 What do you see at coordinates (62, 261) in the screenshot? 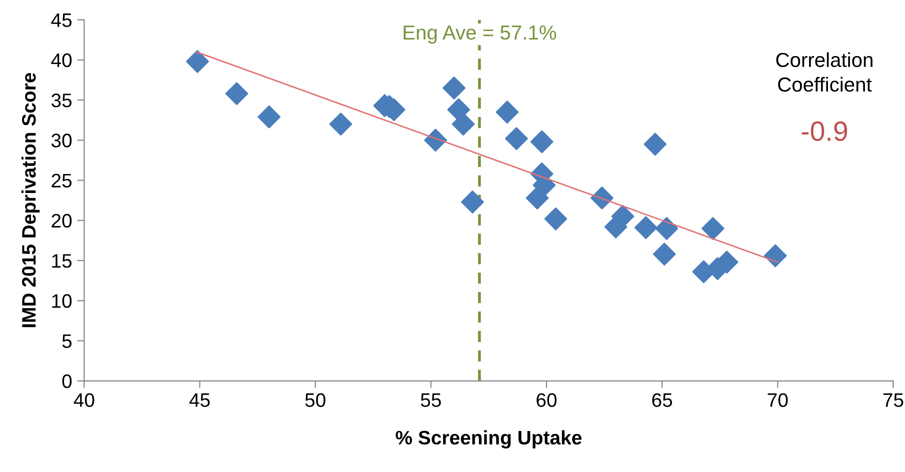
I see `y-tick-label: 15` at bounding box center [62, 261].